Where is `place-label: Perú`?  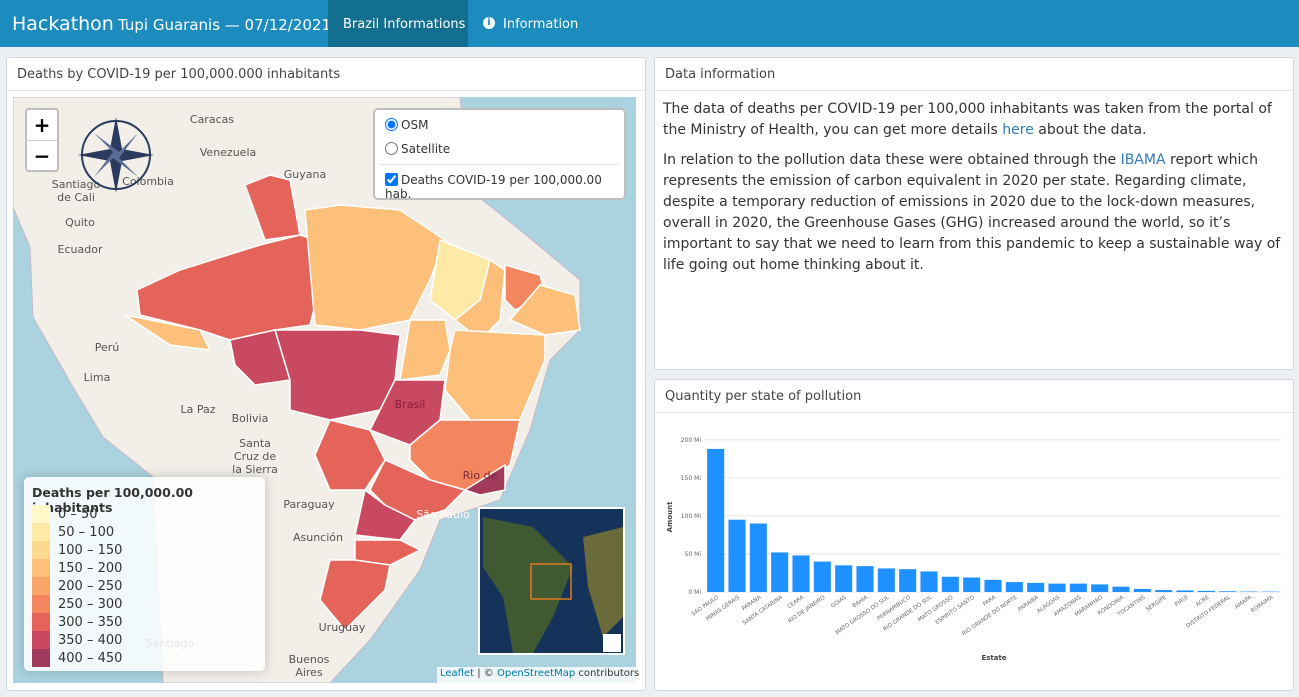
place-label: Perú is located at coordinates (107, 347).